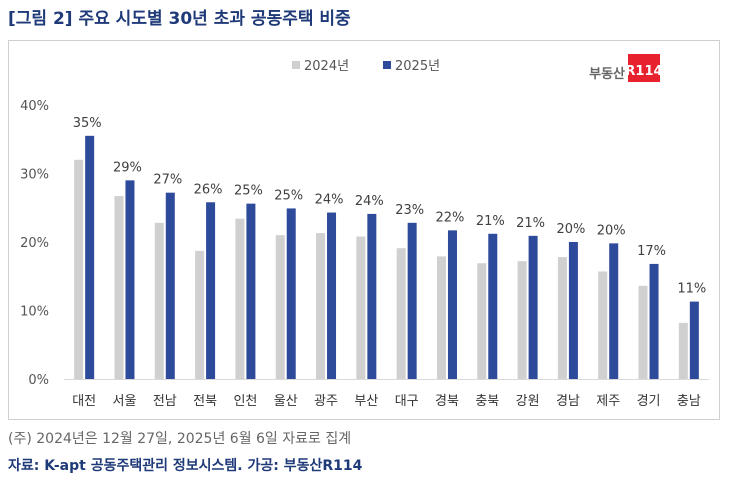 Image resolution: width=730 pixels, height=480 pixels. Describe the element at coordinates (286, 401) in the screenshot. I see `x-tick-label: 울산` at that location.